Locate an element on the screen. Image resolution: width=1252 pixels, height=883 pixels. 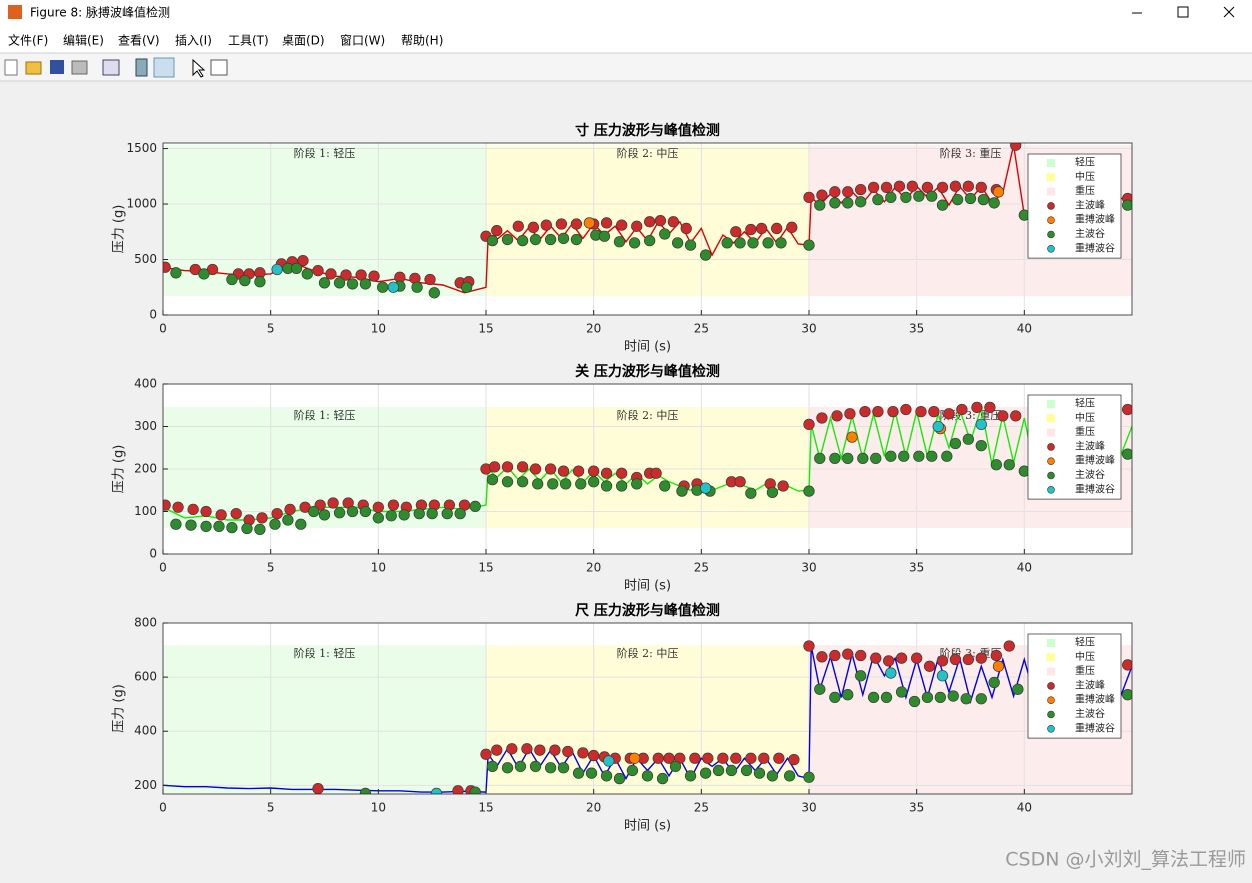
y-tick-label: 400 is located at coordinates (145, 384).